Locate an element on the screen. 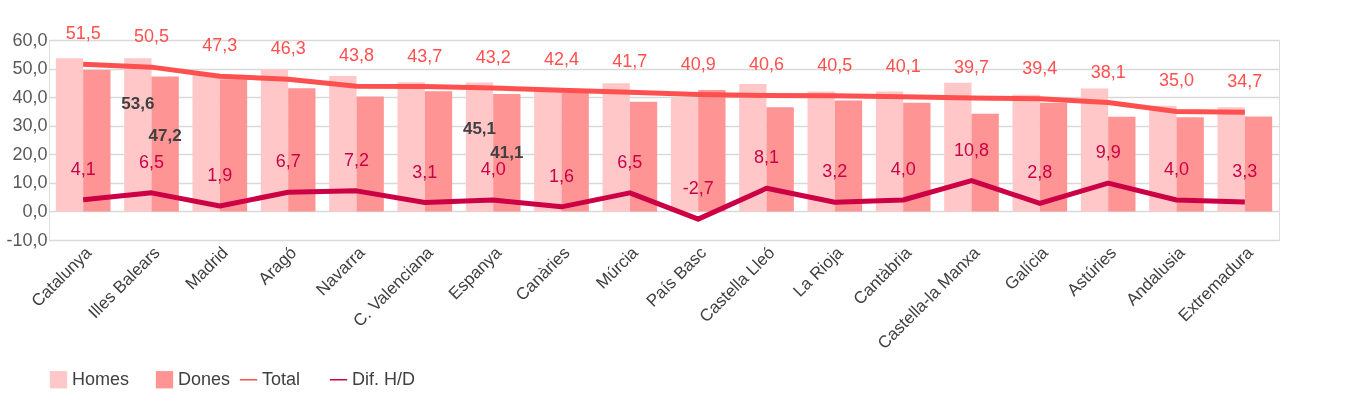  data-label: 35,0 is located at coordinates (1176, 80).